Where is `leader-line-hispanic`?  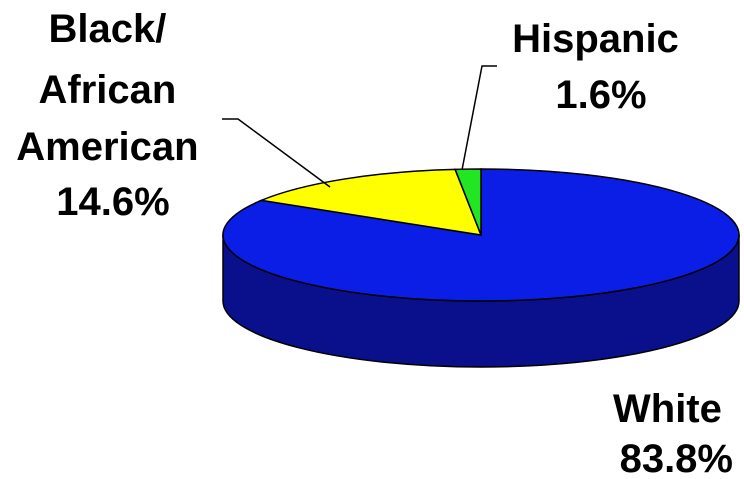
leader-line-hispanic is located at coordinates (479, 118).